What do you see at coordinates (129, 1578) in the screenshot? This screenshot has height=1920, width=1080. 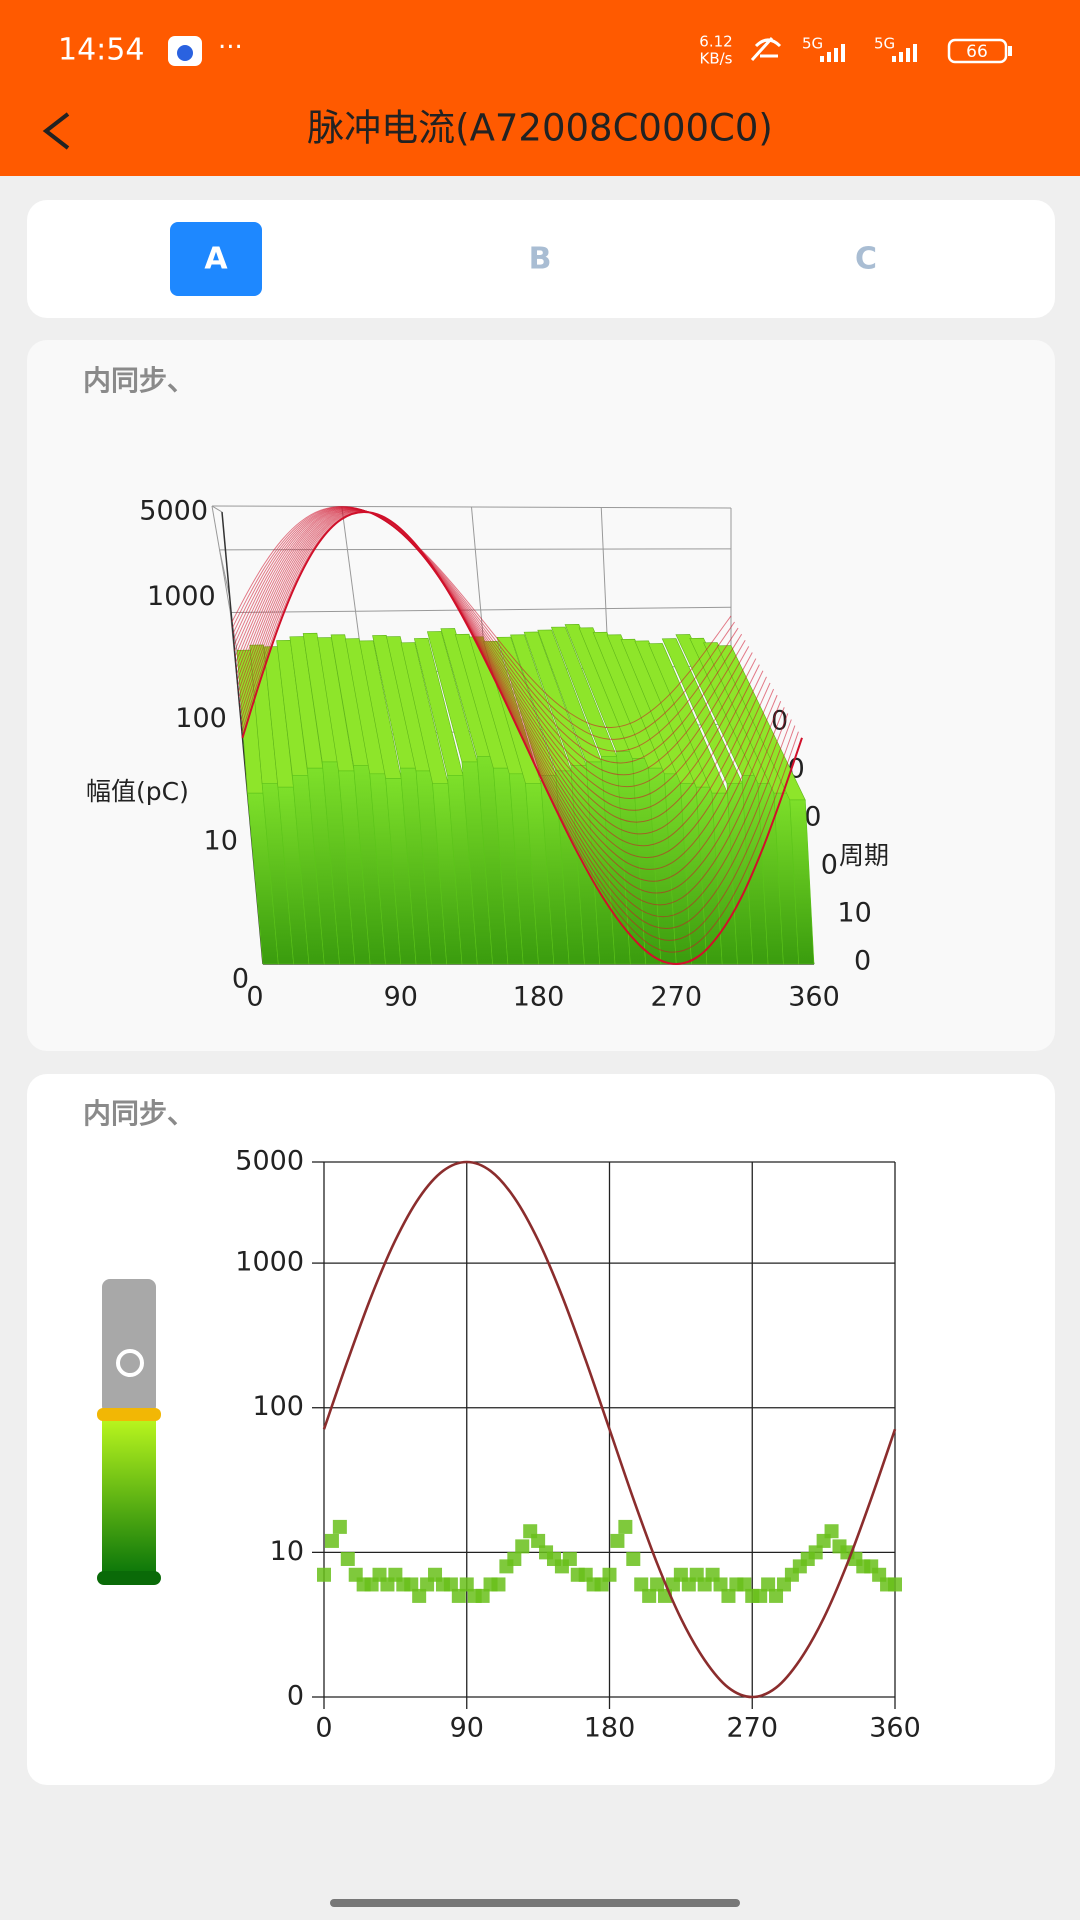 I see `color-bar-cap` at bounding box center [129, 1578].